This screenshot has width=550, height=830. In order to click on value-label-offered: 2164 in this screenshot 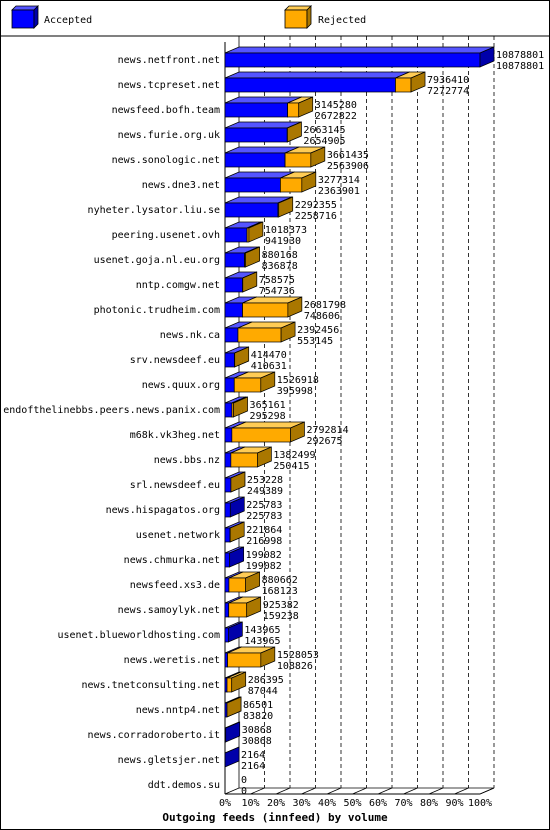, I will do `click(253, 755)`.